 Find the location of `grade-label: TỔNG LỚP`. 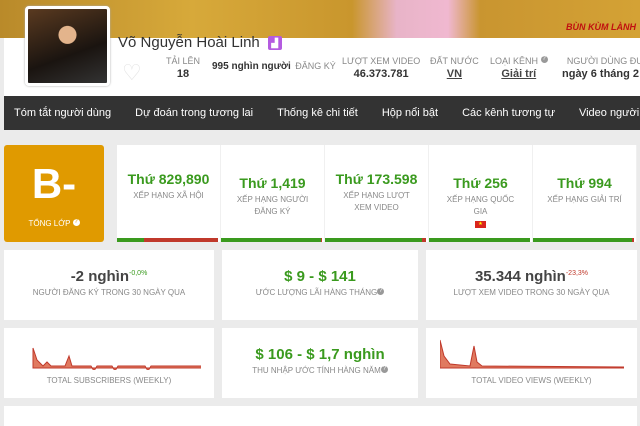

grade-label: TỔNG LỚP is located at coordinates (49, 223).